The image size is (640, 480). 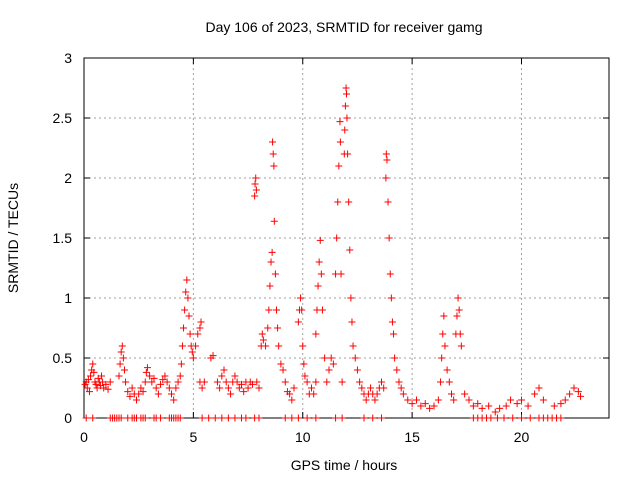 What do you see at coordinates (13, 238) in the screenshot?
I see `y-axis-label: SRMTID / TECUs` at bounding box center [13, 238].